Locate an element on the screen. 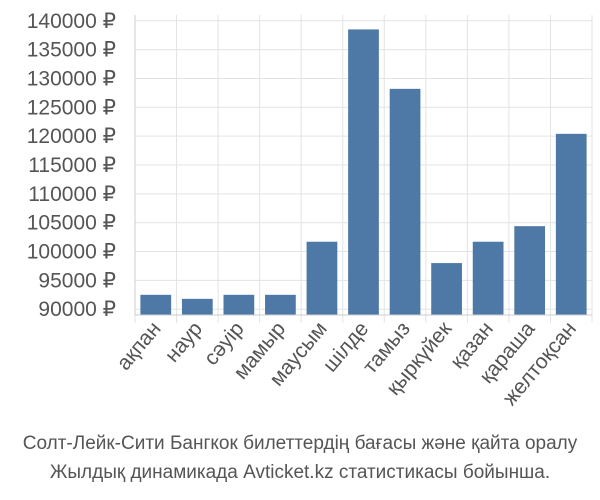  x-tick-label: наур is located at coordinates (184, 341).